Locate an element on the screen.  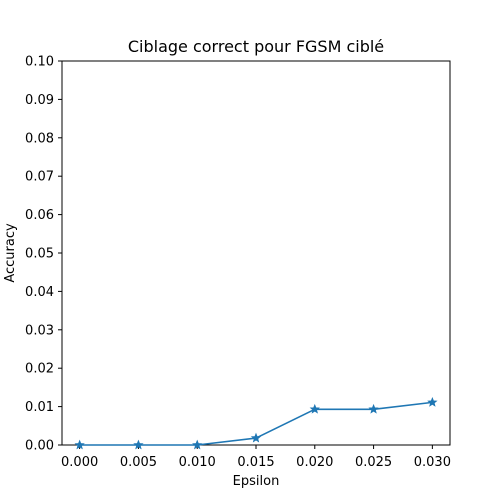
x-tick-label: 0.005 is located at coordinates (138, 462).